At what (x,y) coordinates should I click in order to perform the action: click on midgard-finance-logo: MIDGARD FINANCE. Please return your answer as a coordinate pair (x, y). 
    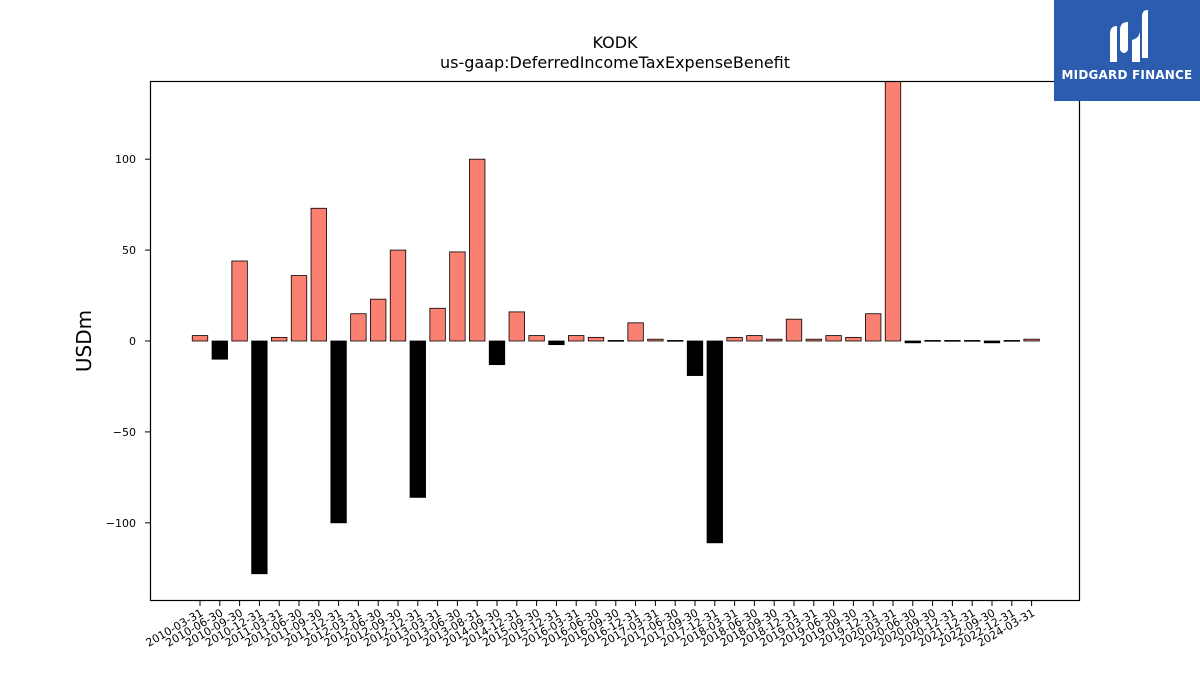
    Looking at the image, I should click on (1127, 50).